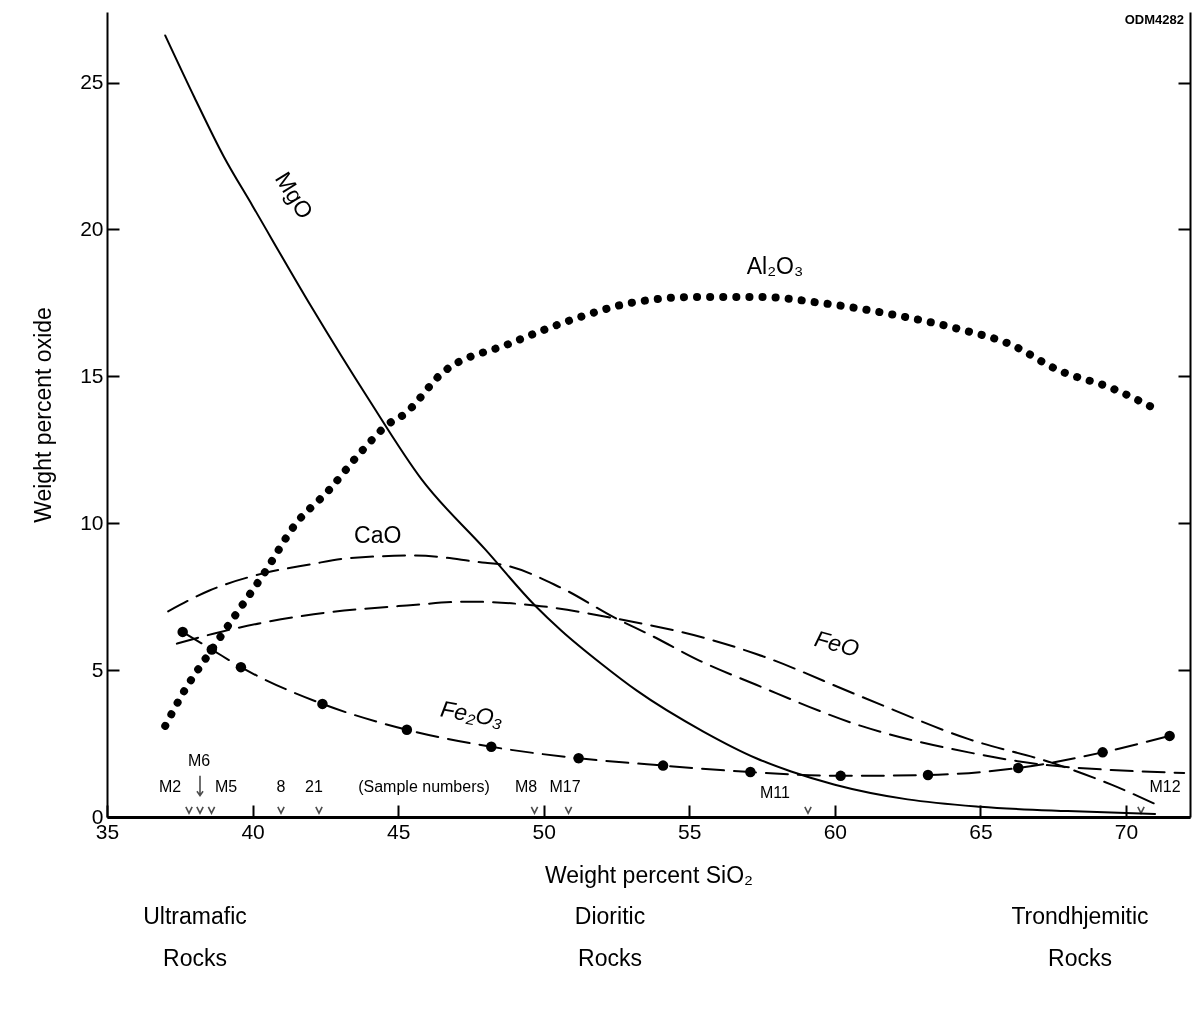 Image resolution: width=1204 pixels, height=1009 pixels. I want to click on text: Fe₂O₃, so click(471, 714).